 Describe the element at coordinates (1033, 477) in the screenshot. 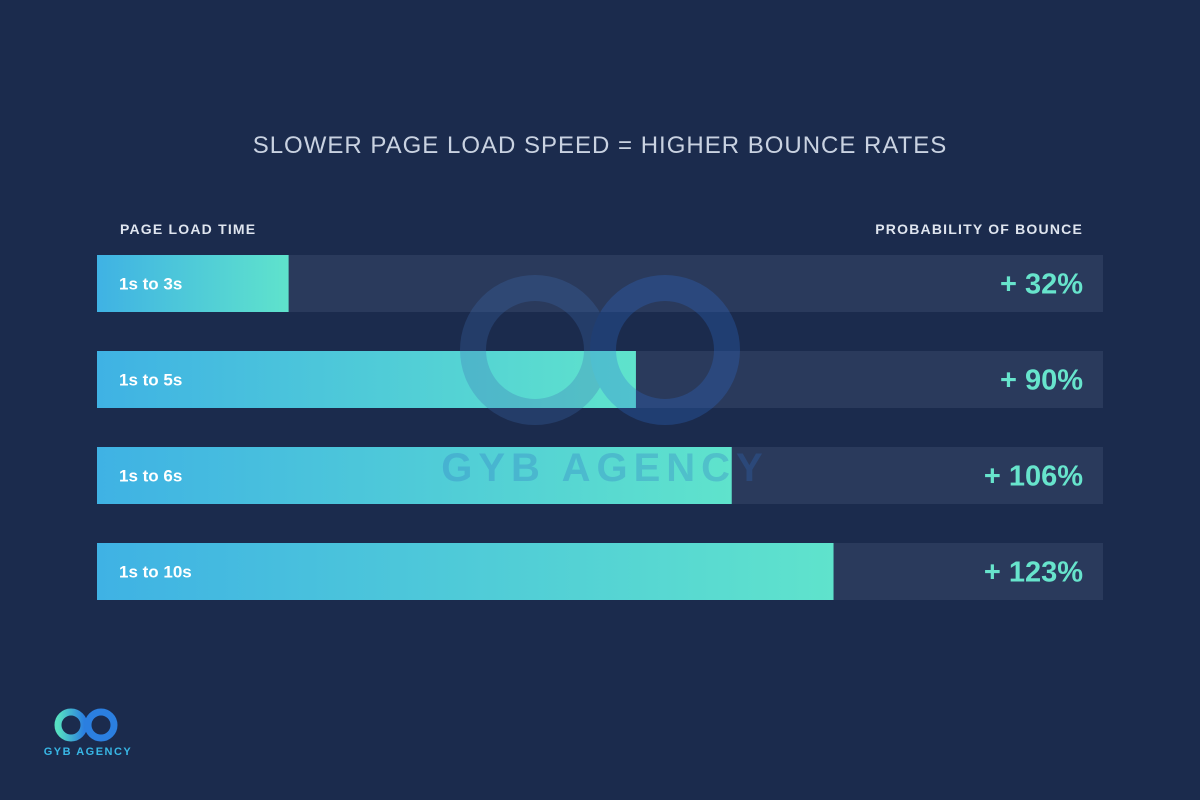

I see `bar-value-label: + 106%` at that location.